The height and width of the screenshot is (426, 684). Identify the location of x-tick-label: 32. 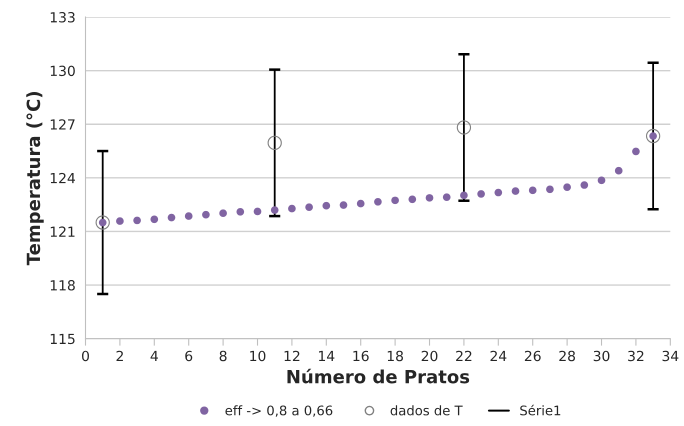
(636, 356).